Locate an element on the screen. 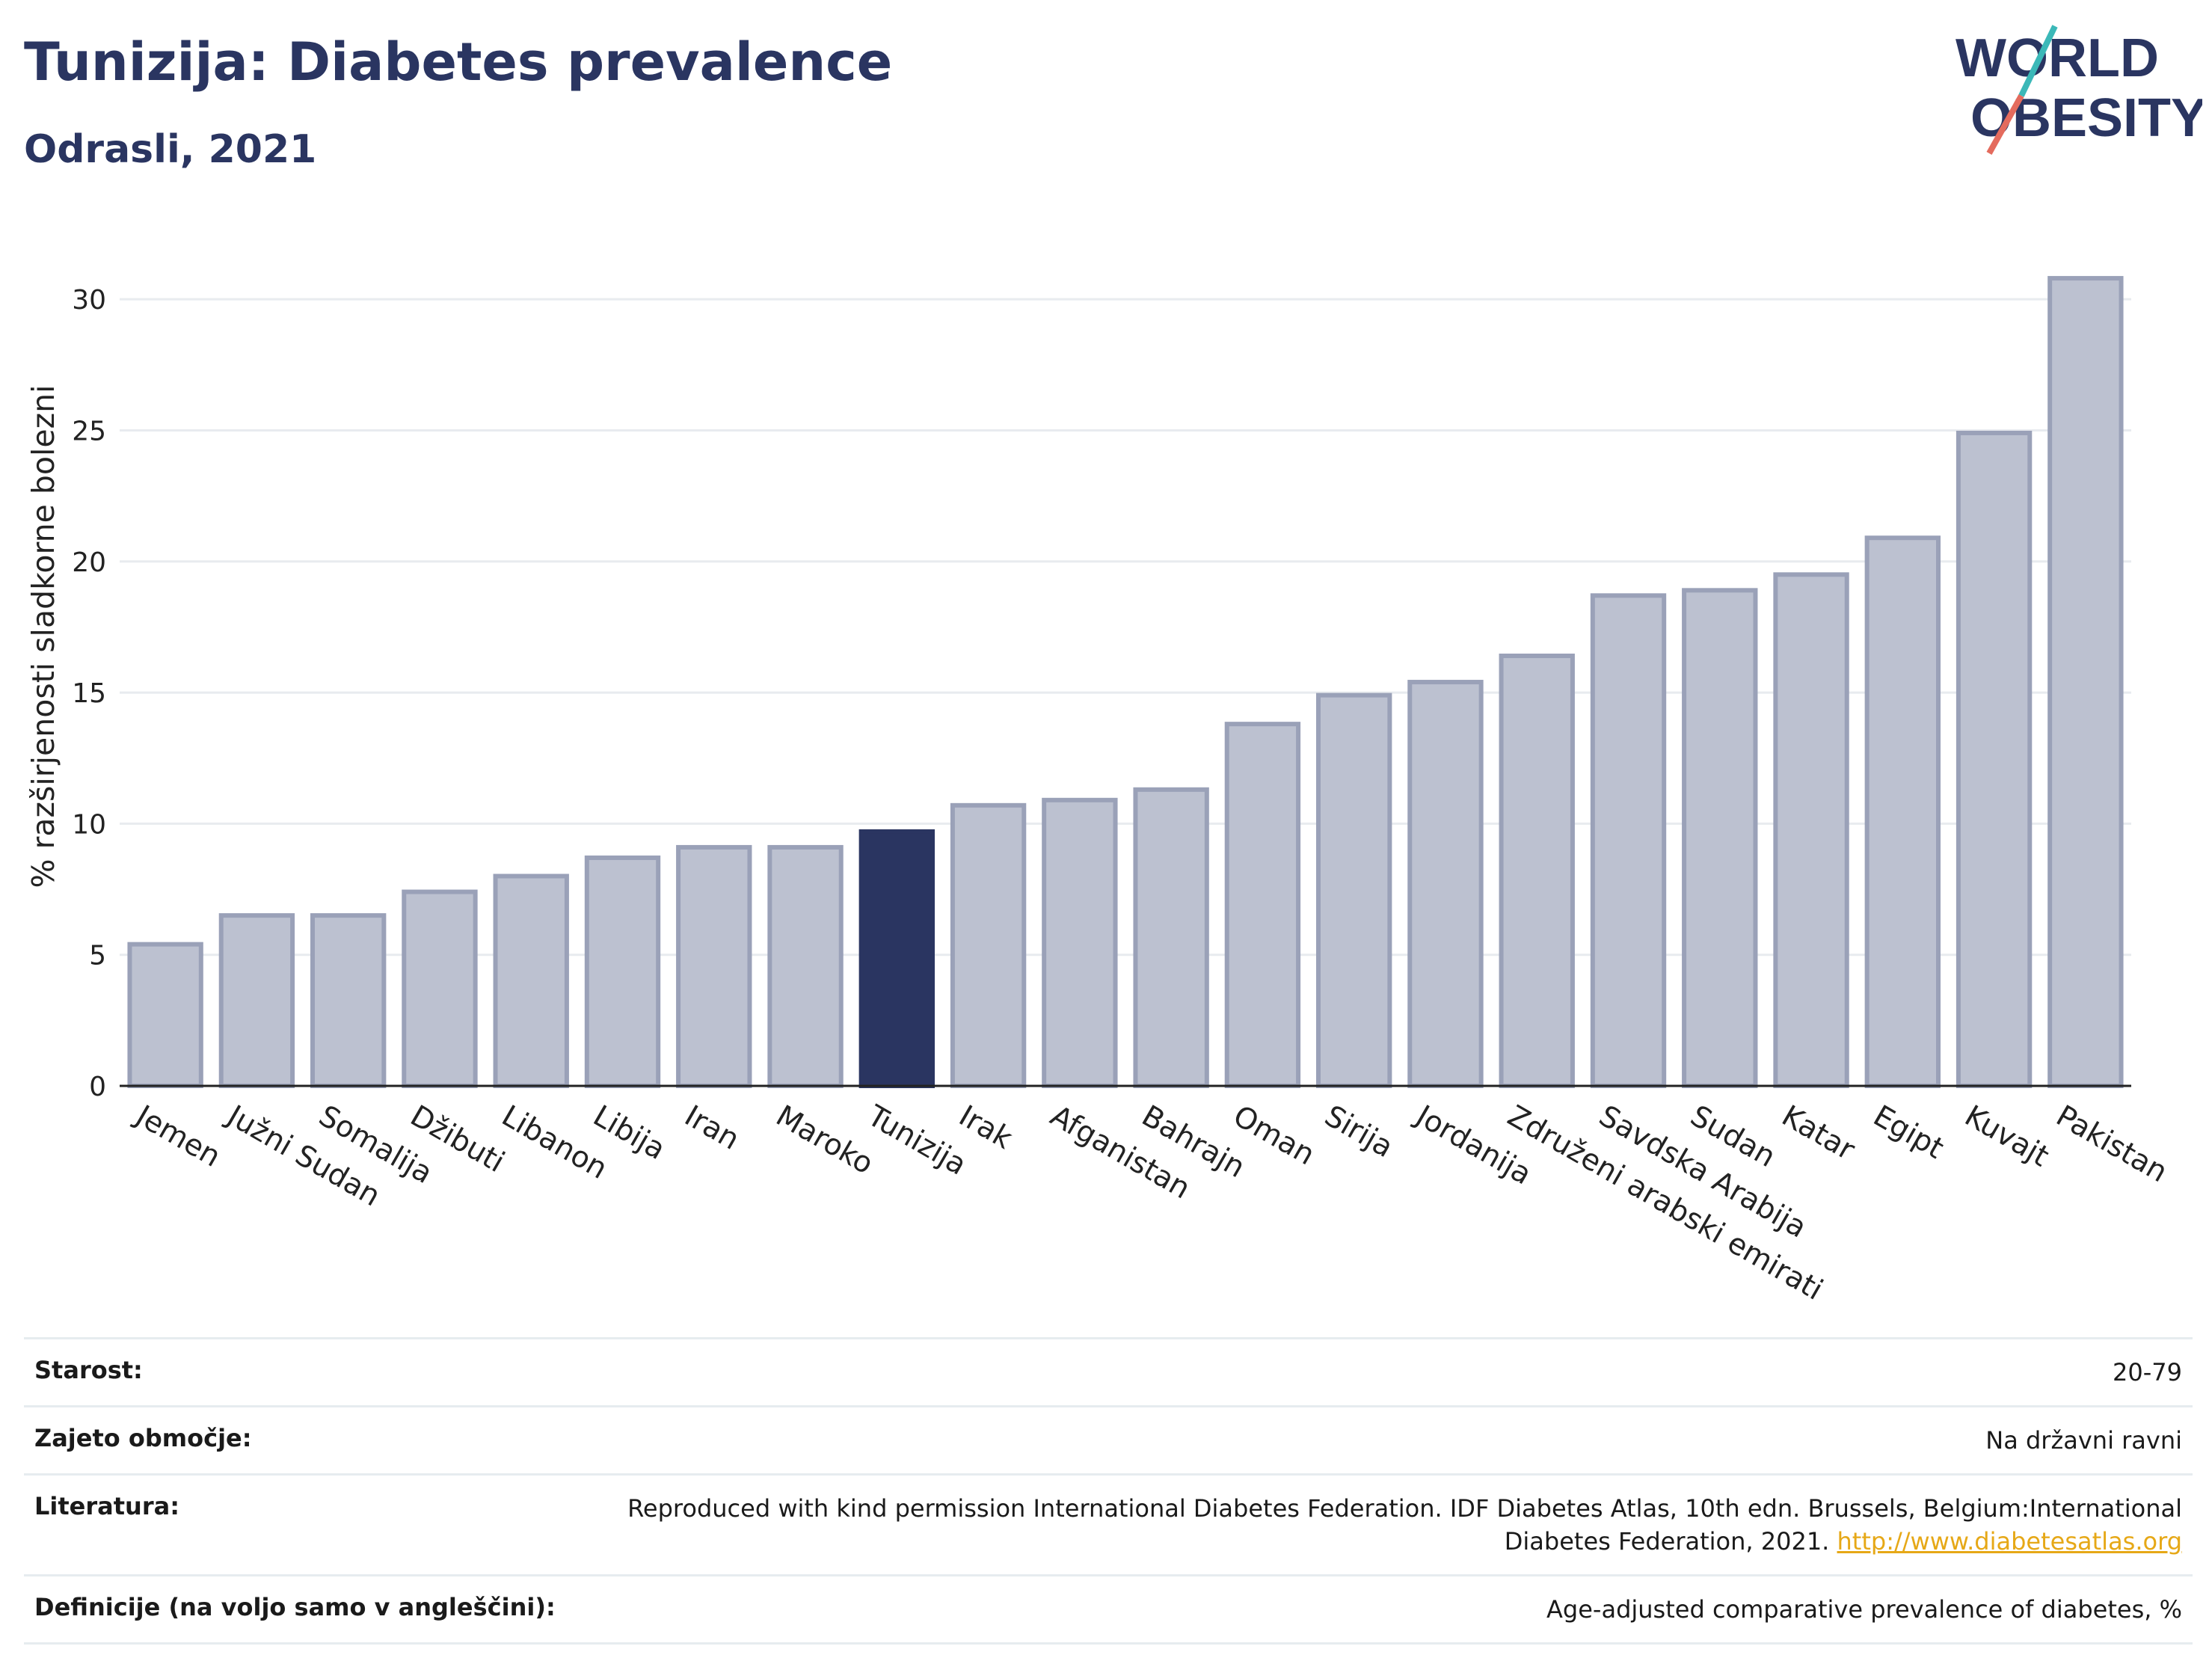 The image size is (2212, 1655). bar-irak is located at coordinates (988, 945).